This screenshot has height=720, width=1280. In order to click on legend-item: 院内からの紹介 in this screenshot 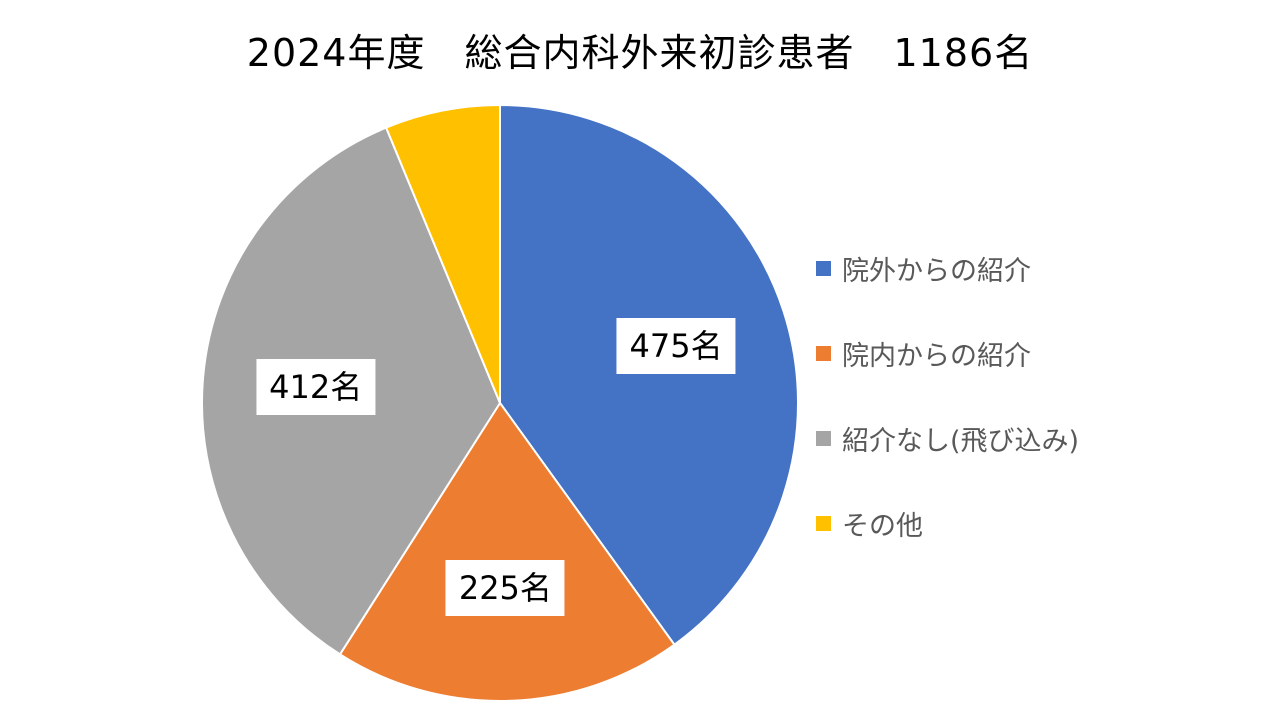, I will do `click(947, 353)`.